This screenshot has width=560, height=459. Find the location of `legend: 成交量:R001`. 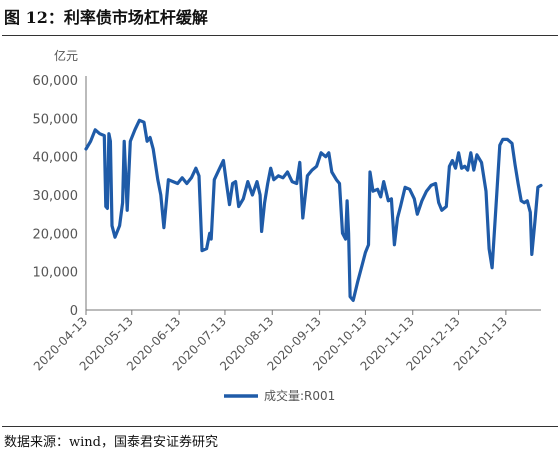

legend: 成交量:R001 is located at coordinates (279, 395).